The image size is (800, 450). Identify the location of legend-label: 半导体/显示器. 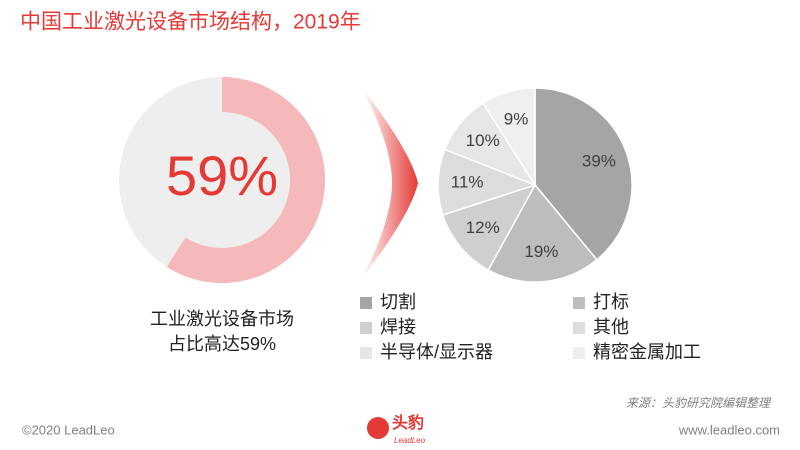
(436, 352).